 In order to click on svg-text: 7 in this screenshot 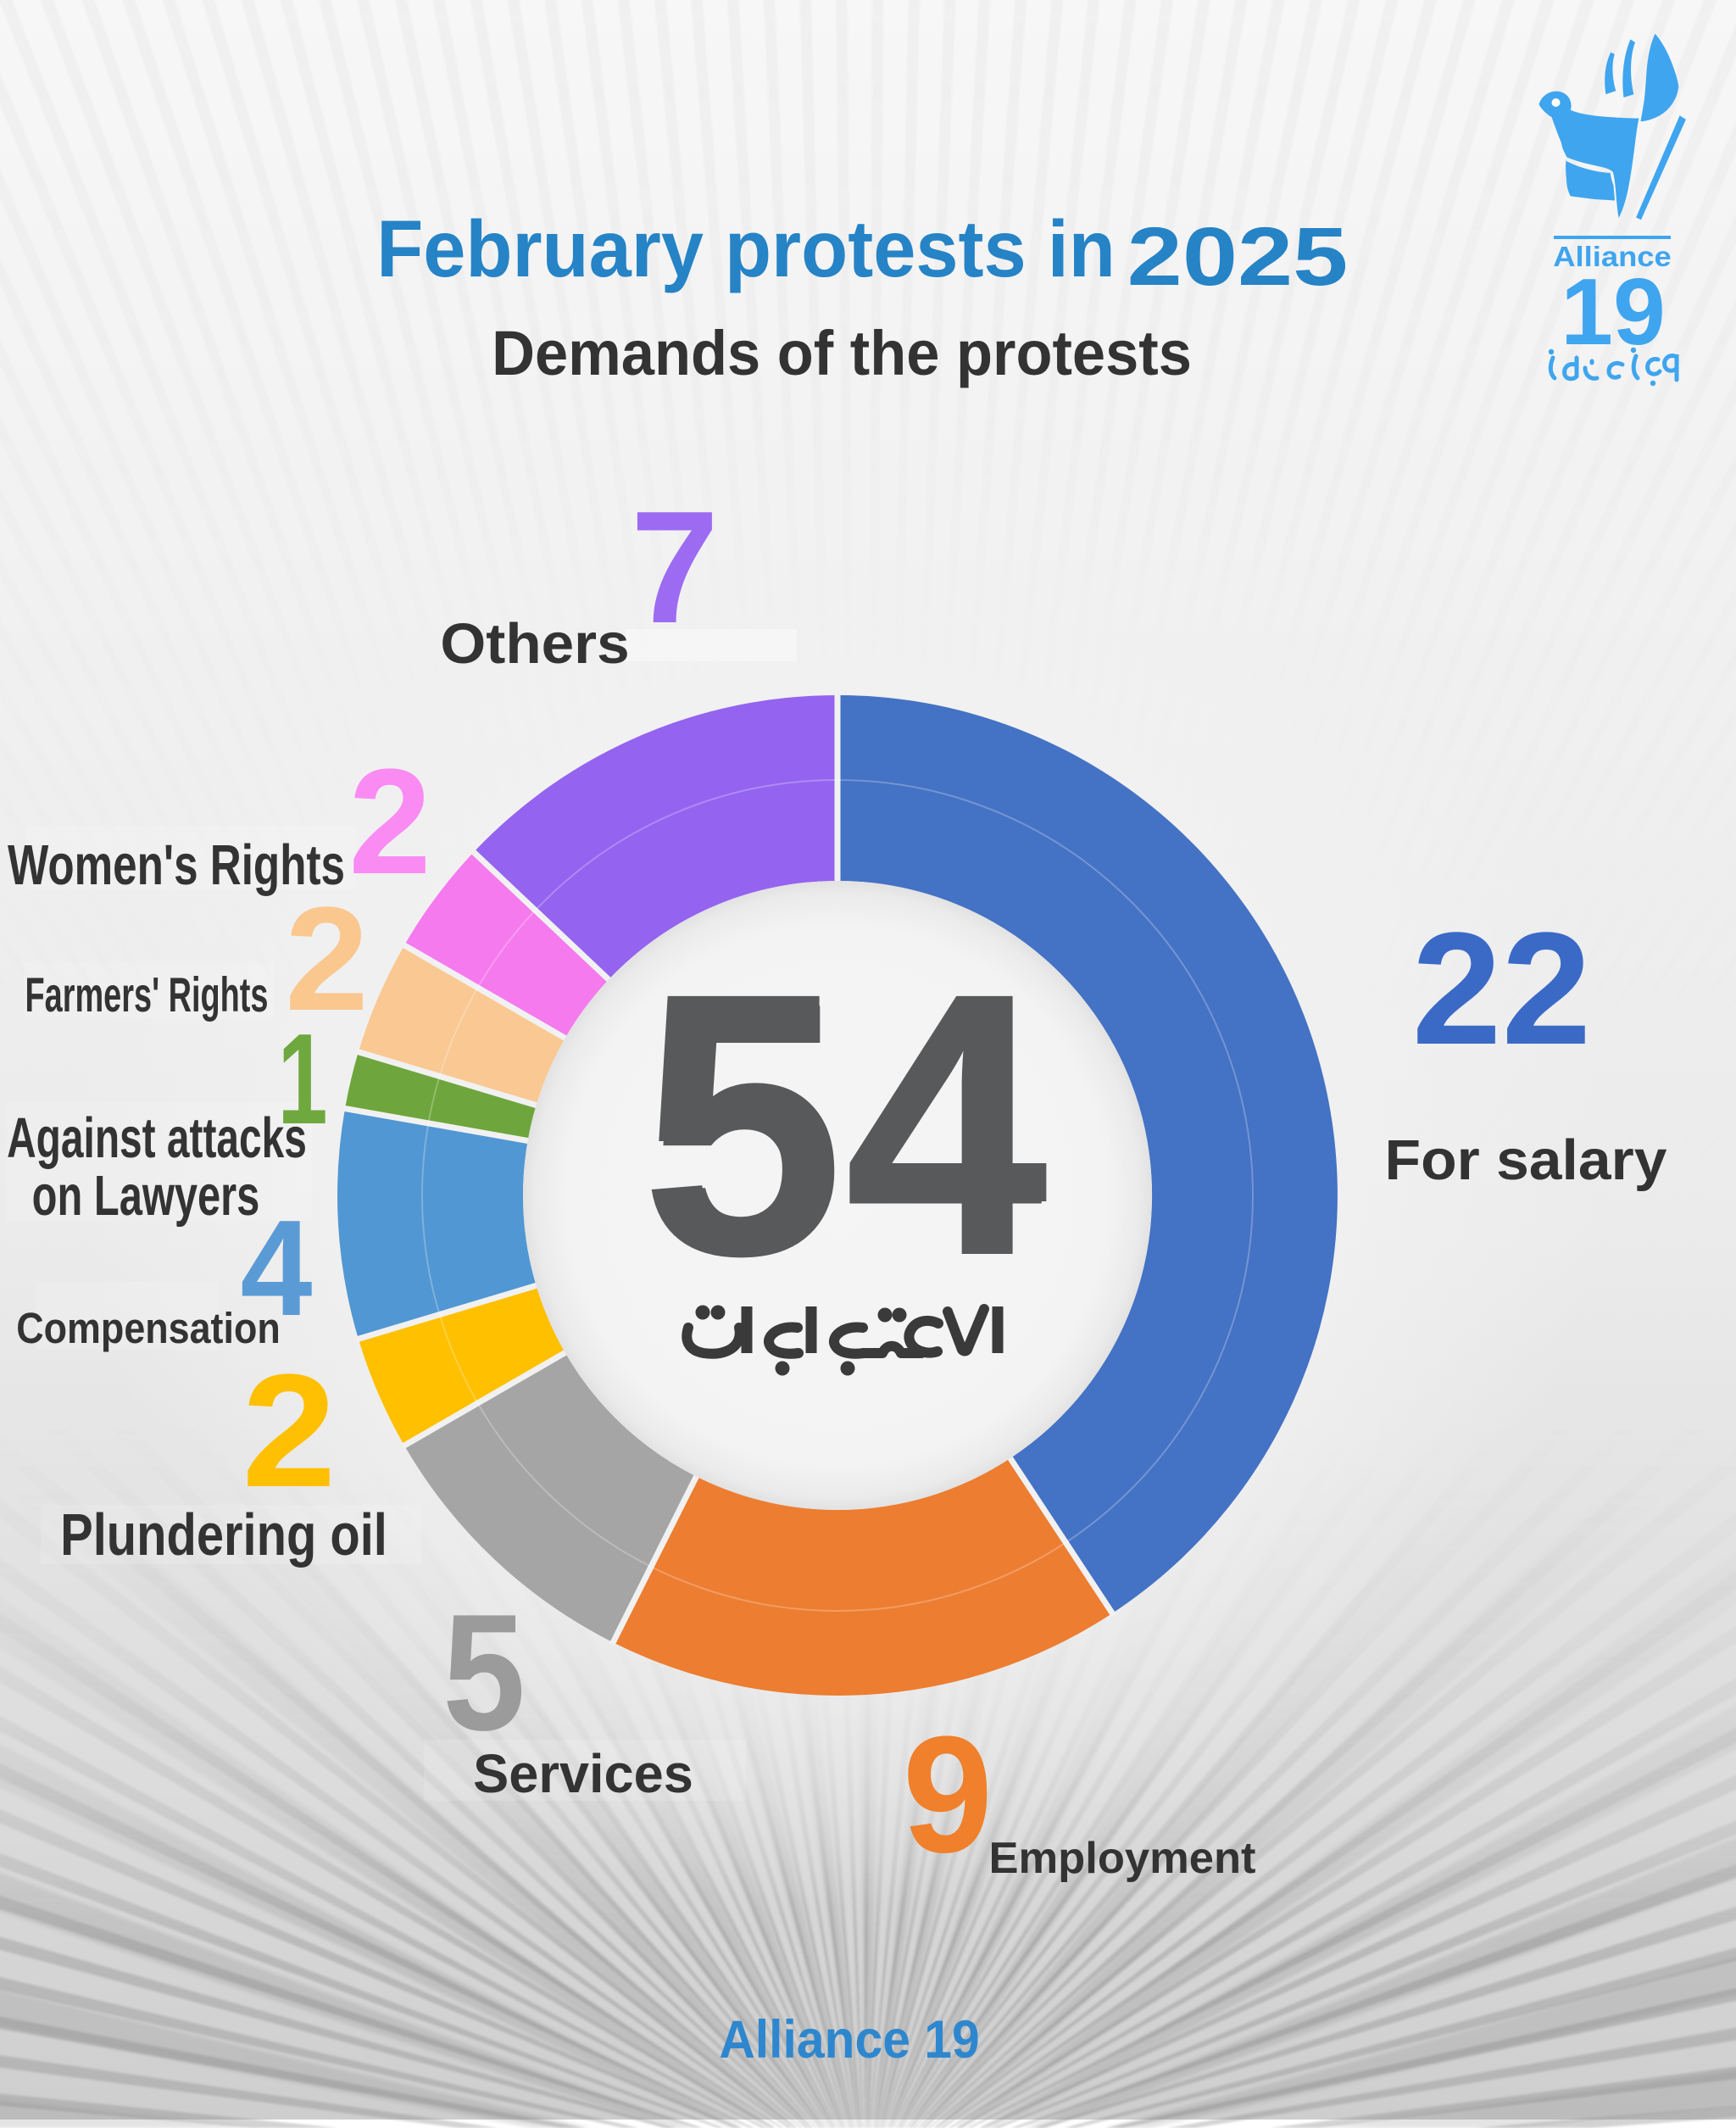, I will do `click(675, 566)`.